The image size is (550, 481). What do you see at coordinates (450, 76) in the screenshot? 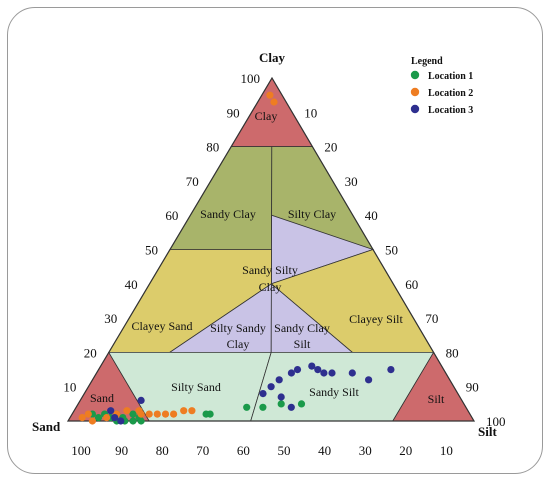
I see `legend-label: Location 1` at bounding box center [450, 76].